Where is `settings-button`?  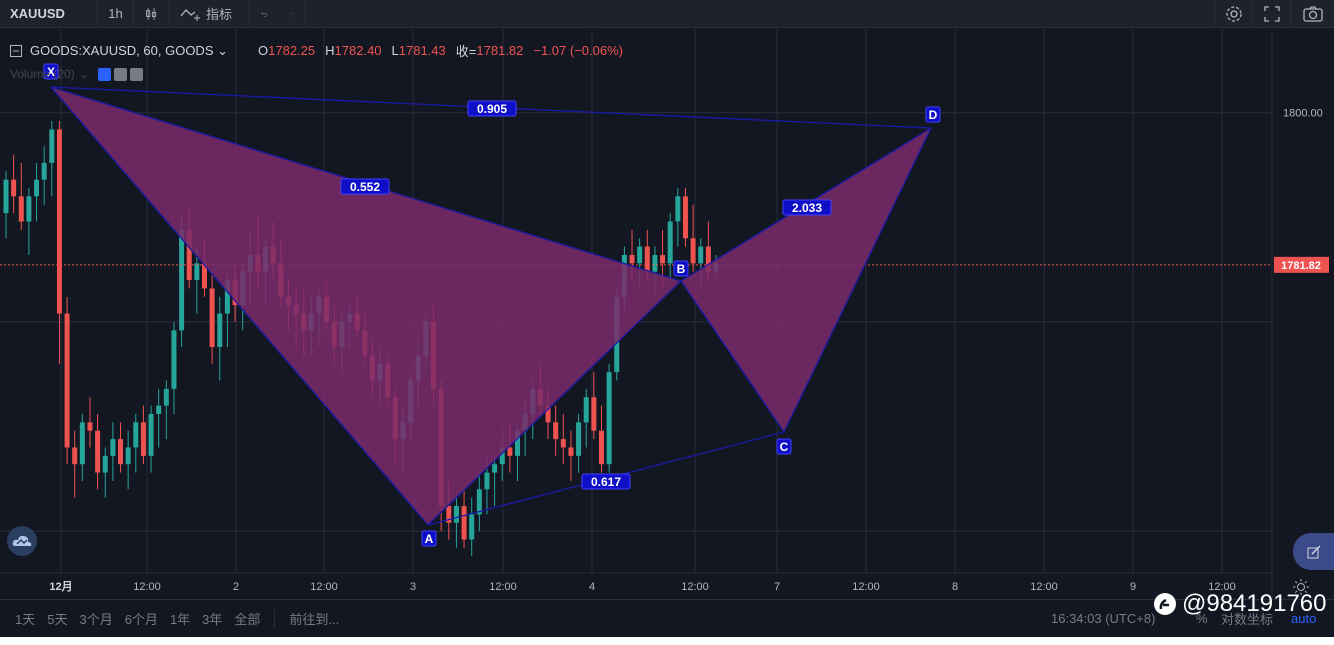
settings-button is located at coordinates (1233, 14).